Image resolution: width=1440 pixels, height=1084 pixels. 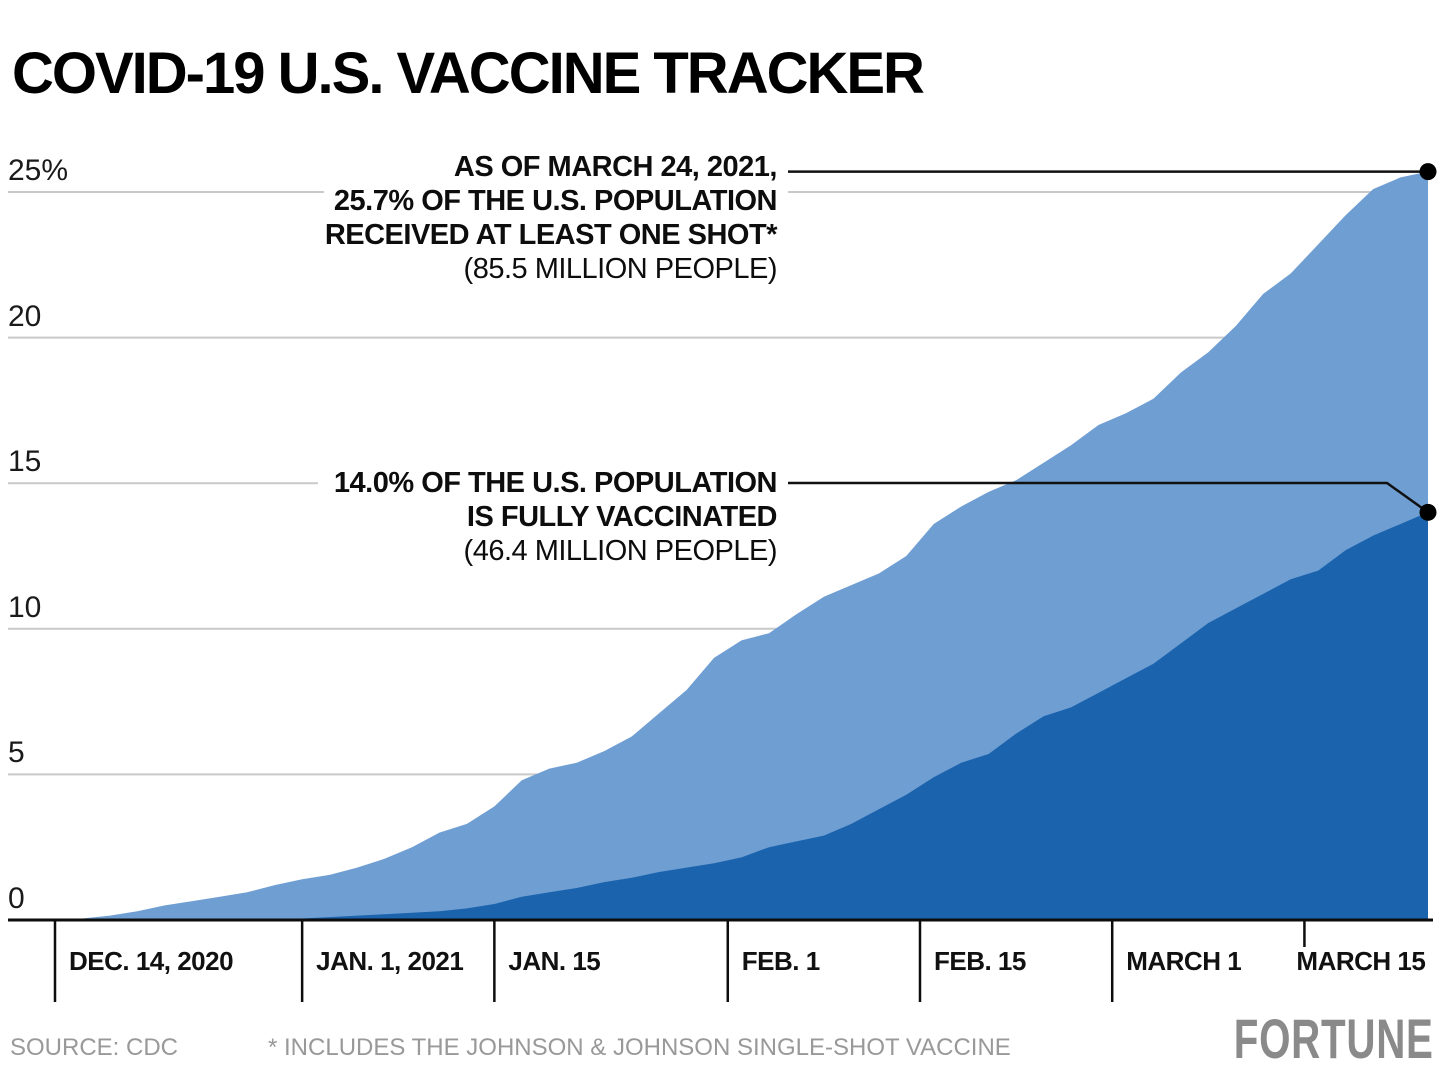 I want to click on y-axis-label: 20, so click(x=25, y=316).